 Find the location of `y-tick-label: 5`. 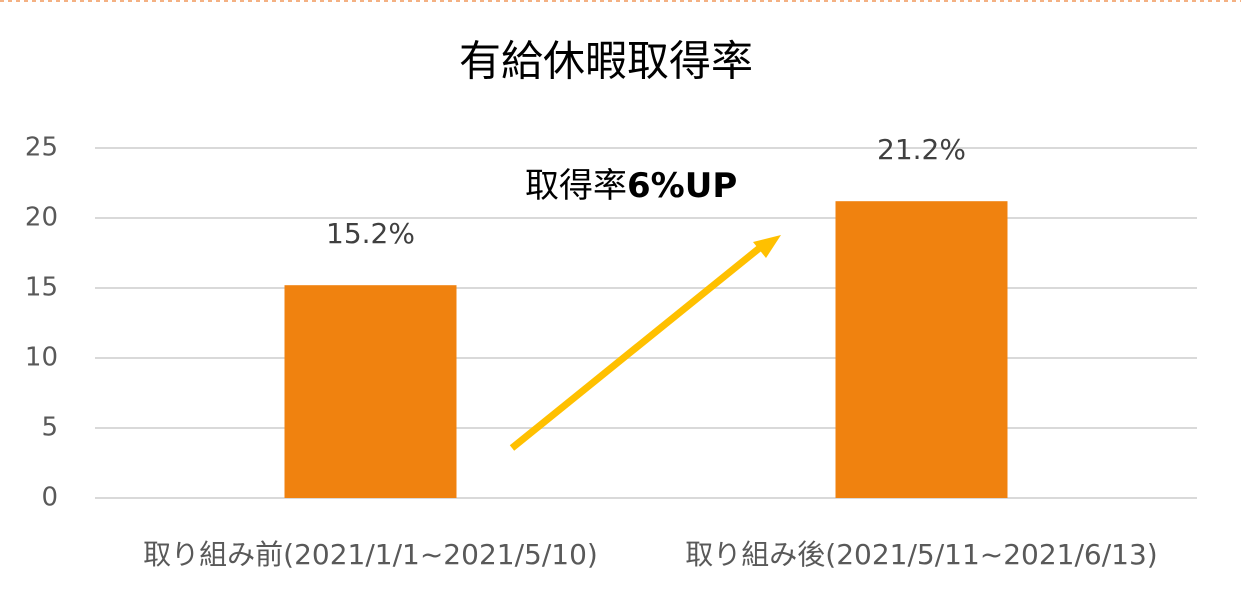

y-tick-label: 5 is located at coordinates (49, 428).